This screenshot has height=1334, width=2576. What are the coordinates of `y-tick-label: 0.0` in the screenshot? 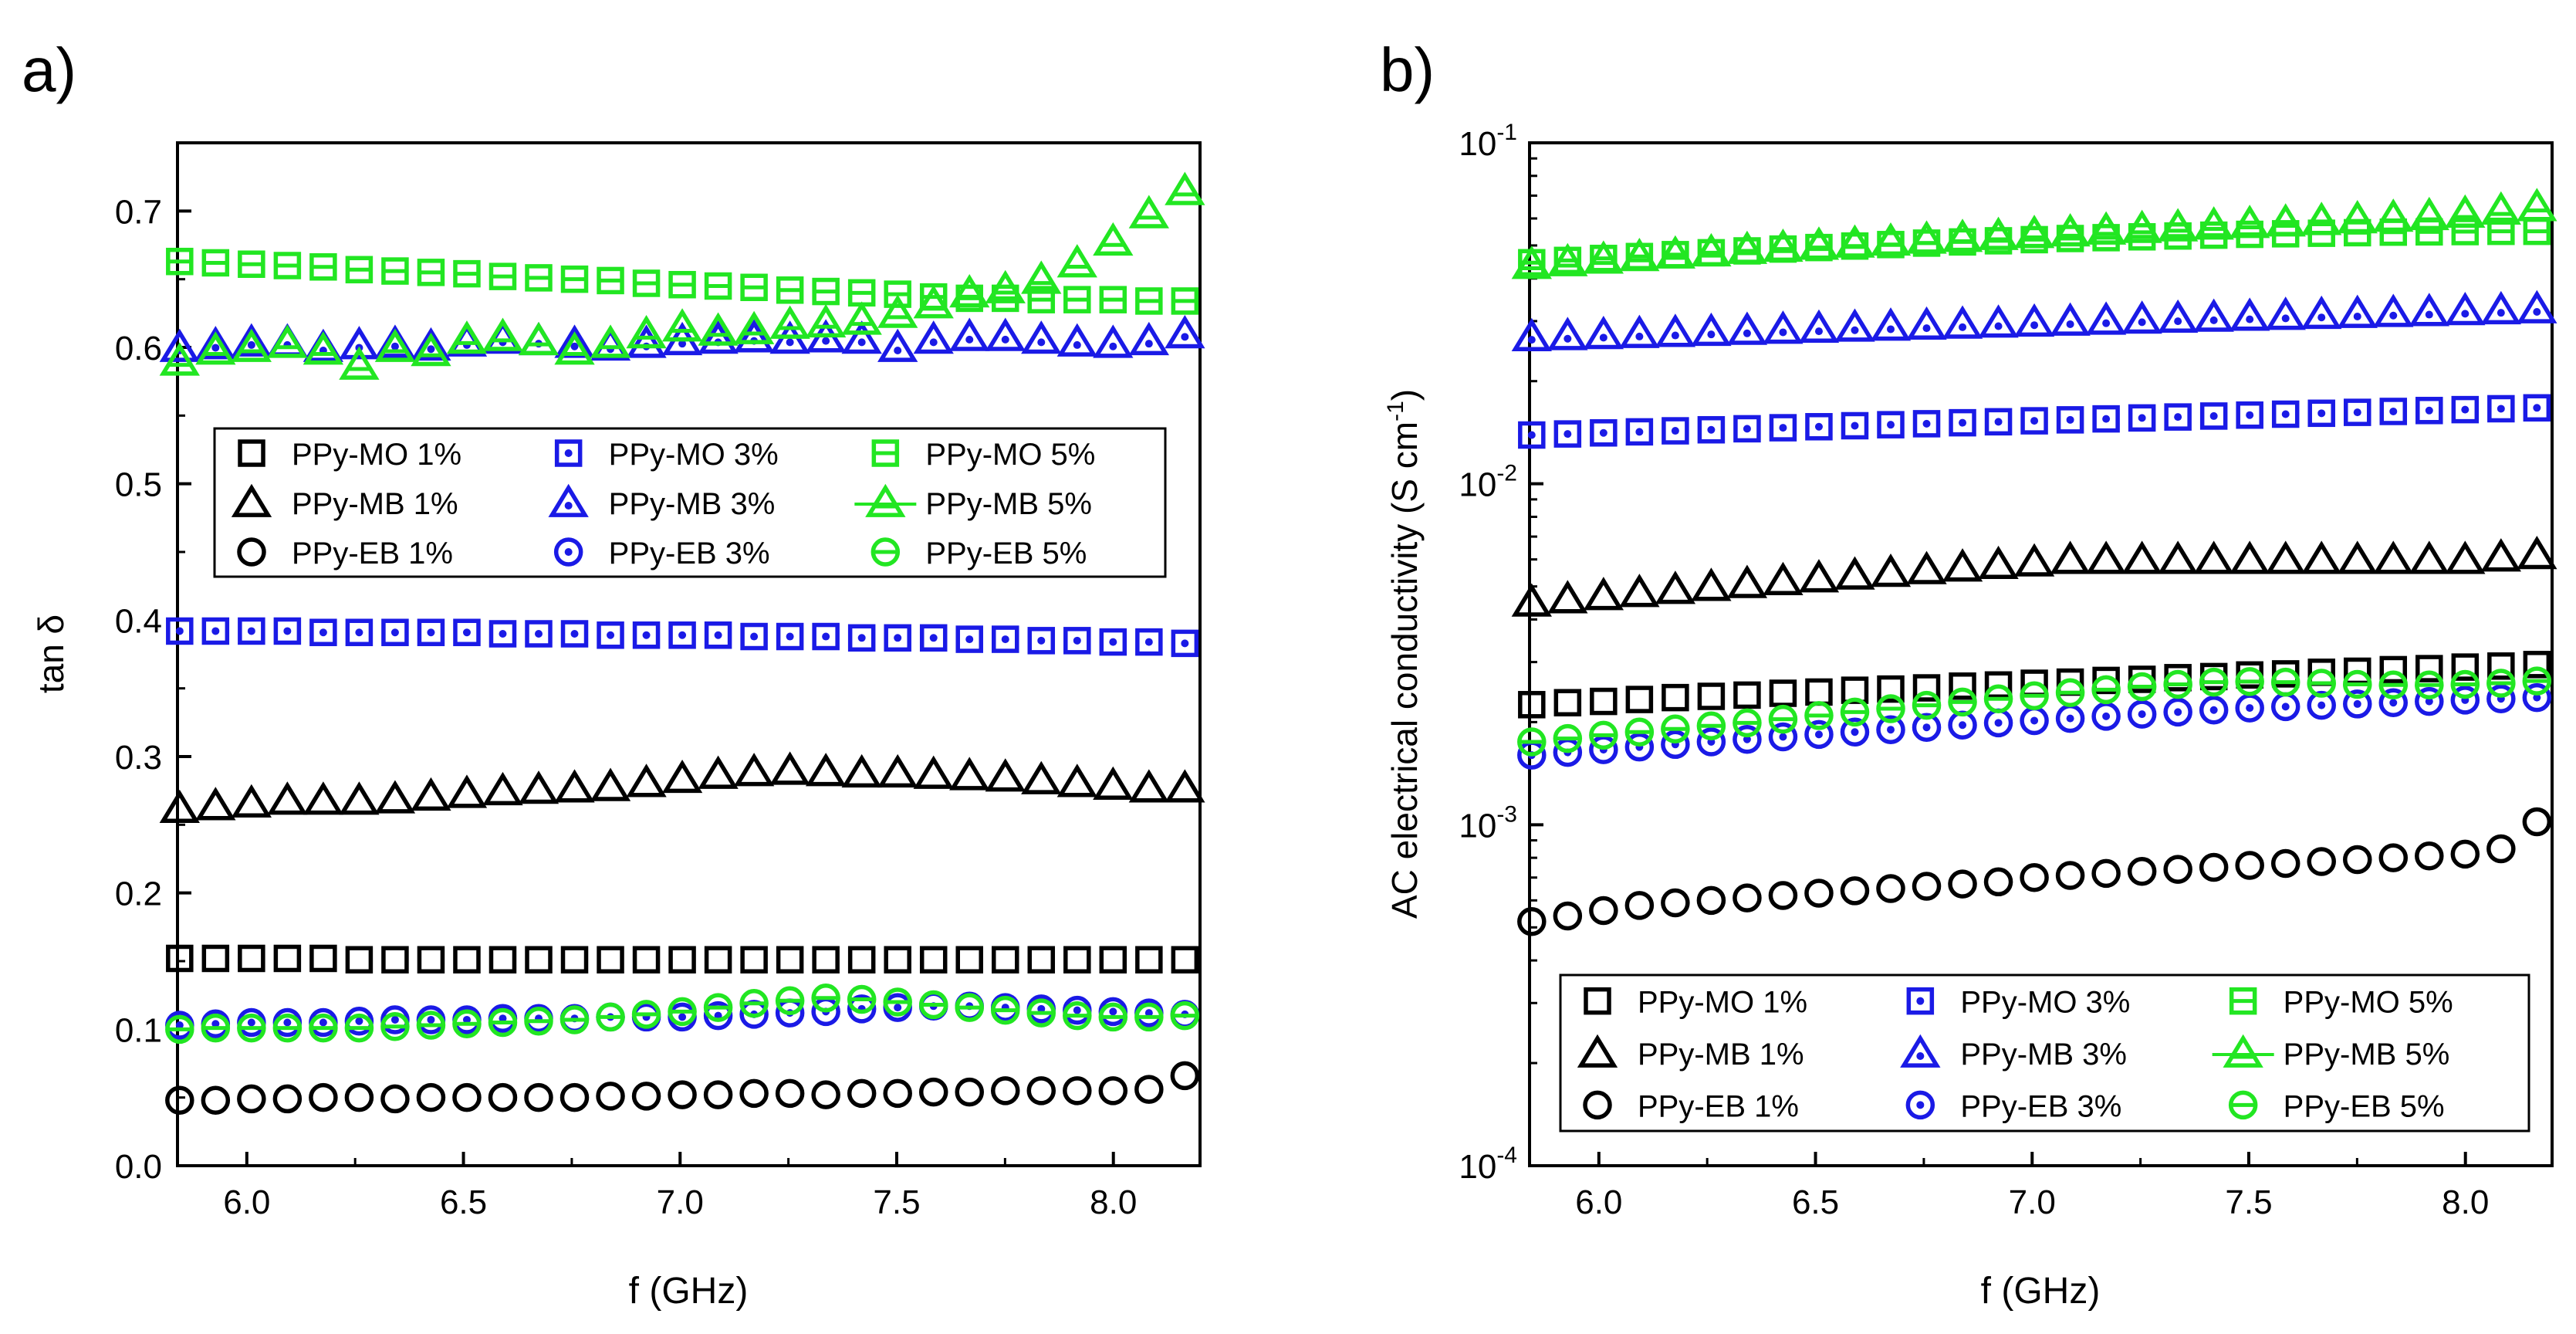 It's located at (138, 1167).